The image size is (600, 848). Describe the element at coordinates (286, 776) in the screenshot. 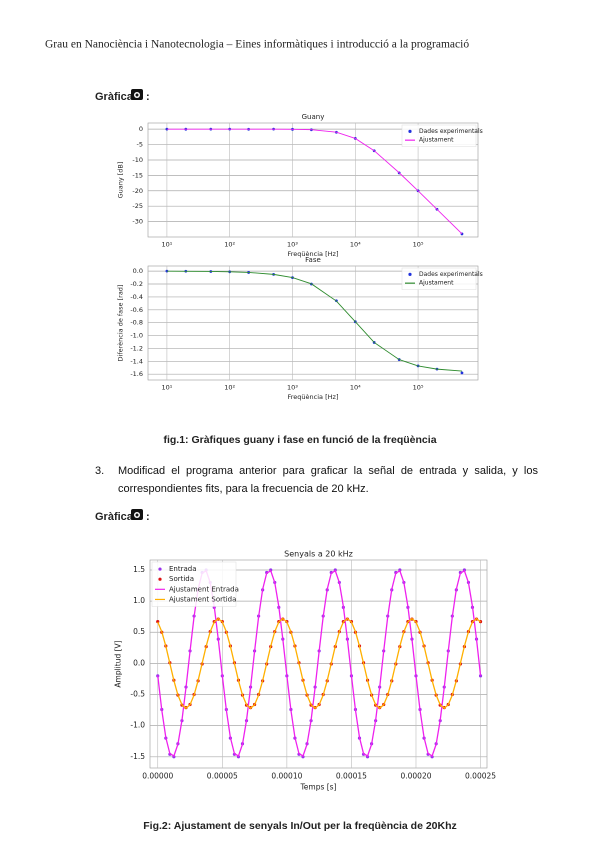

I see `x-tick-label: 0.00010` at that location.